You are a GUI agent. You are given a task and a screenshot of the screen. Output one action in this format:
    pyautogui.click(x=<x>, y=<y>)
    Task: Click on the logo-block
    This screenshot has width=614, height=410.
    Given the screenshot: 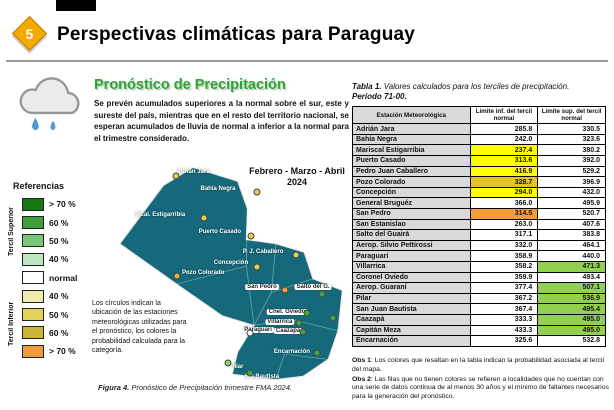 What is the action you would take?
    pyautogui.click(x=76, y=5)
    